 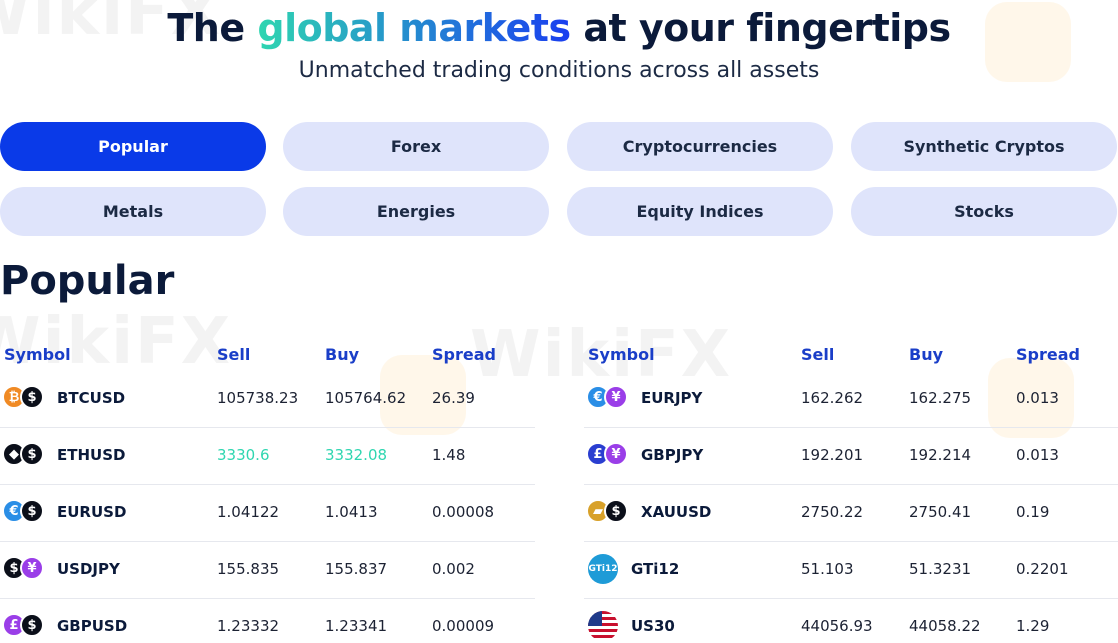 I want to click on tab-metals: Metals, so click(x=133, y=211).